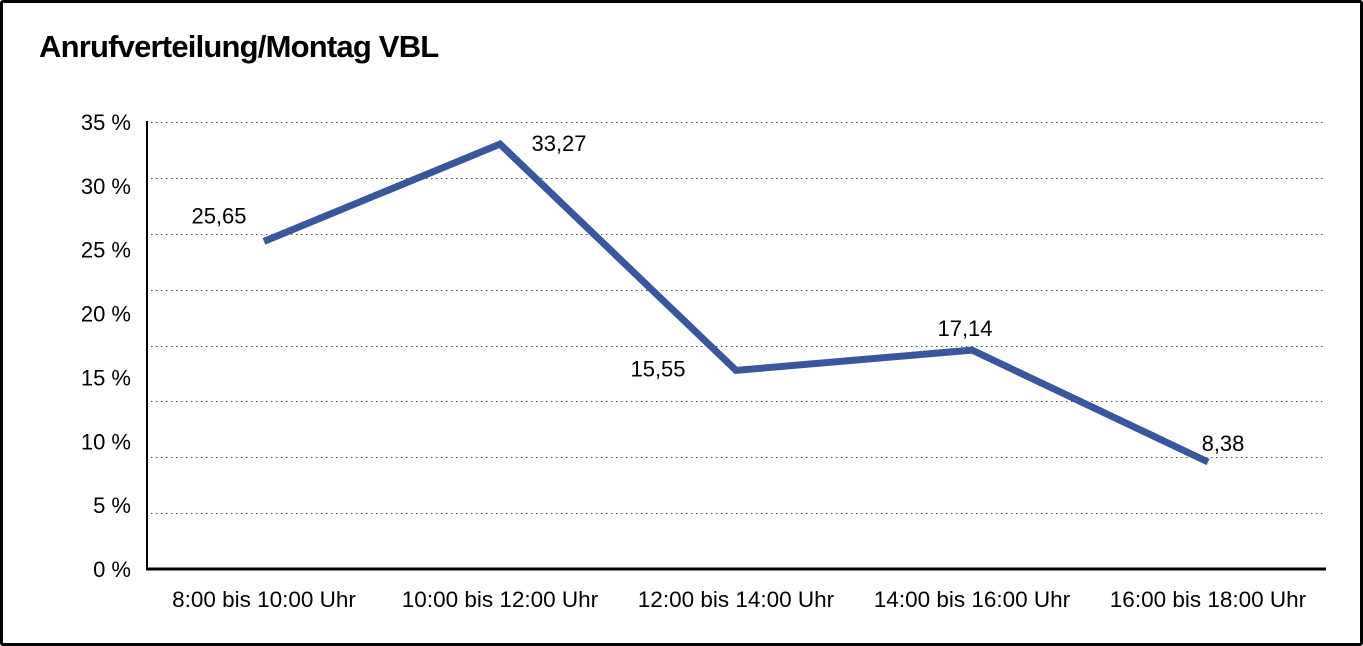 Image resolution: width=1363 pixels, height=646 pixels. I want to click on y-axis-label: 35 %, so click(106, 122).